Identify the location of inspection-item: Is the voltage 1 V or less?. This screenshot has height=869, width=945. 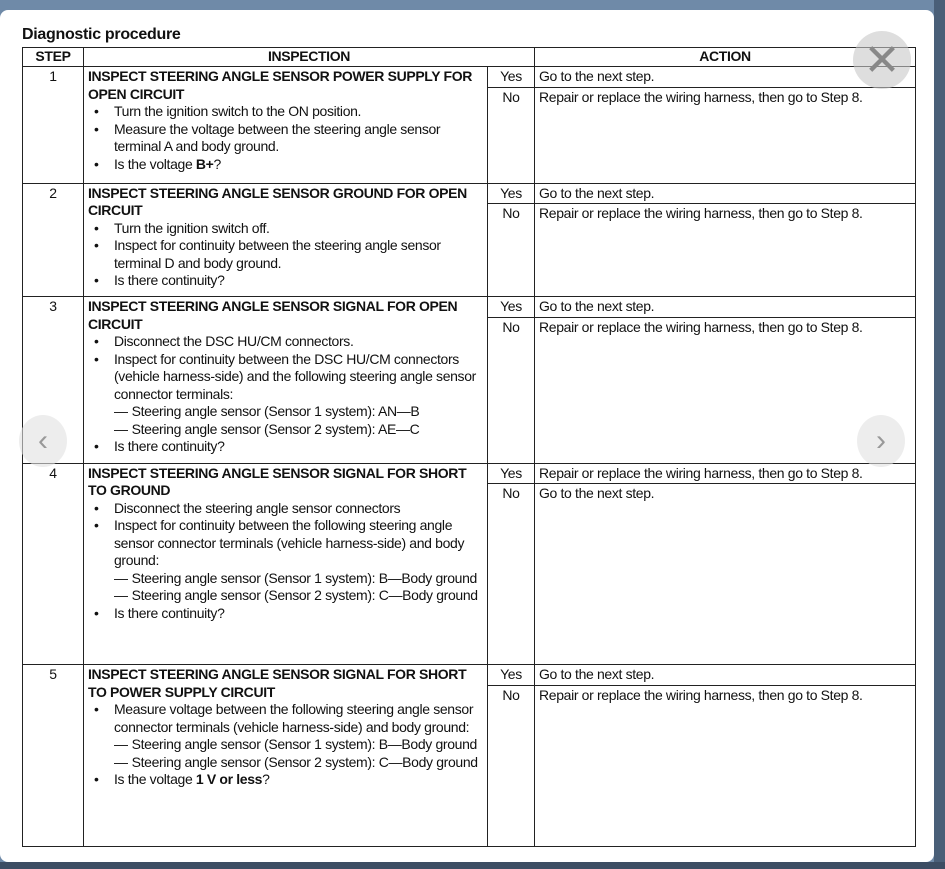
(288, 780).